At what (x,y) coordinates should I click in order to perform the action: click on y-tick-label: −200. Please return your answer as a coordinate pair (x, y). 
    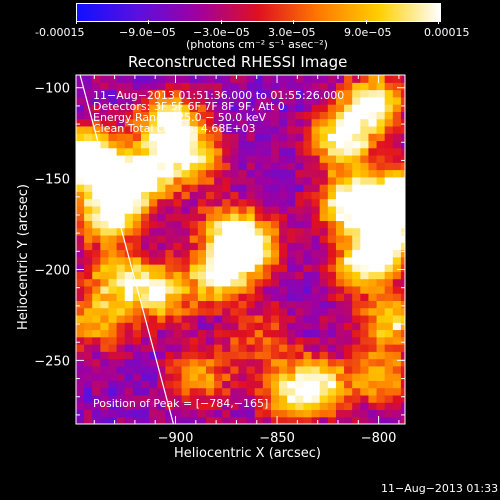
    Looking at the image, I should click on (52, 270).